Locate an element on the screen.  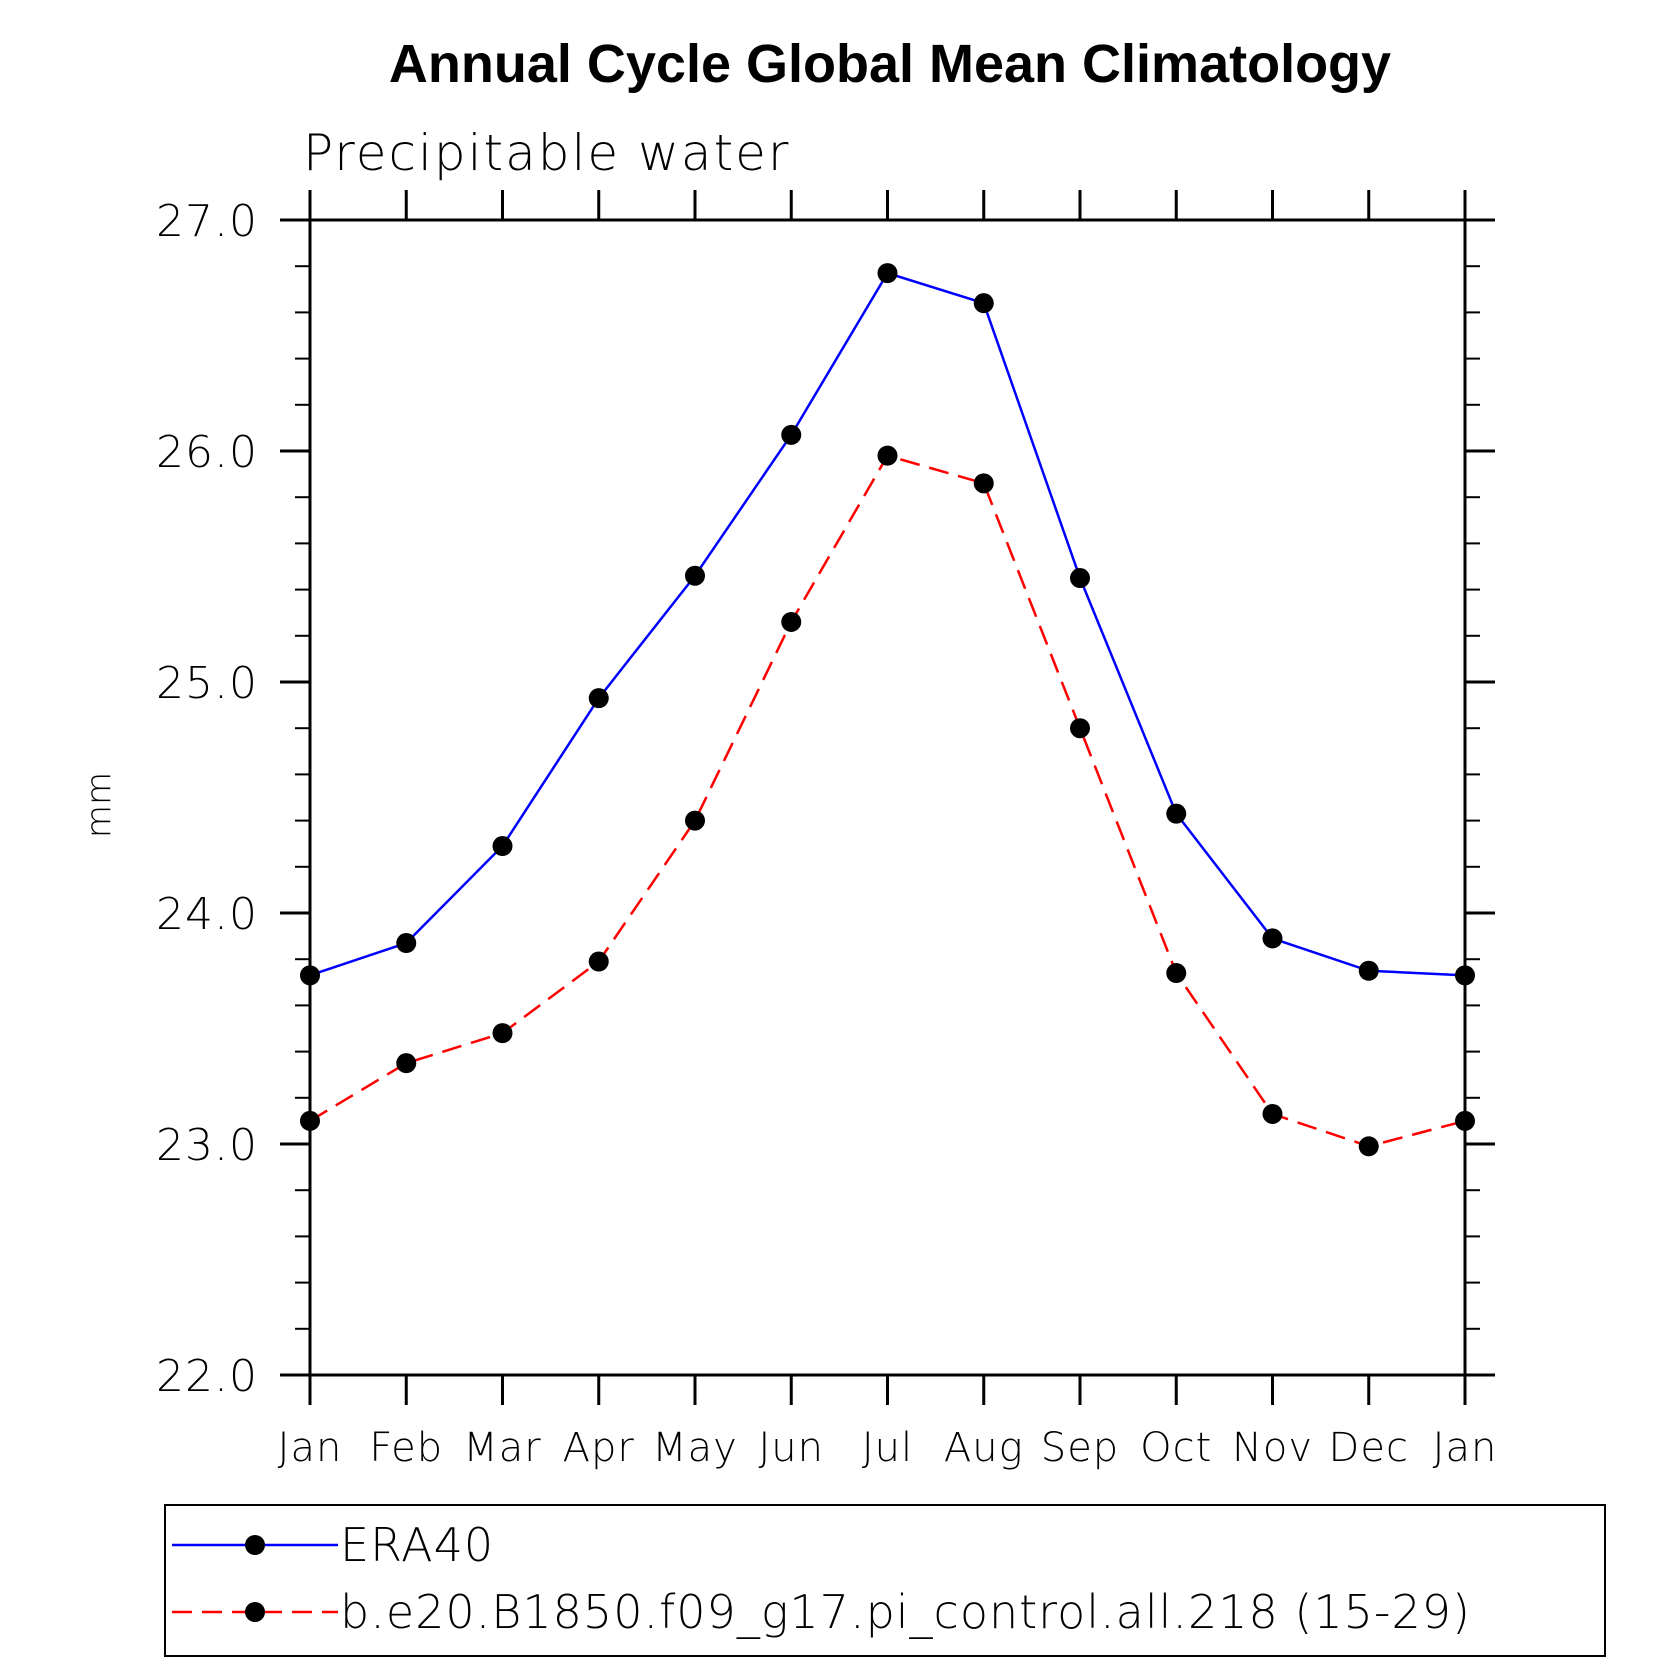
x-tick-label: Aug is located at coordinates (984, 1448).